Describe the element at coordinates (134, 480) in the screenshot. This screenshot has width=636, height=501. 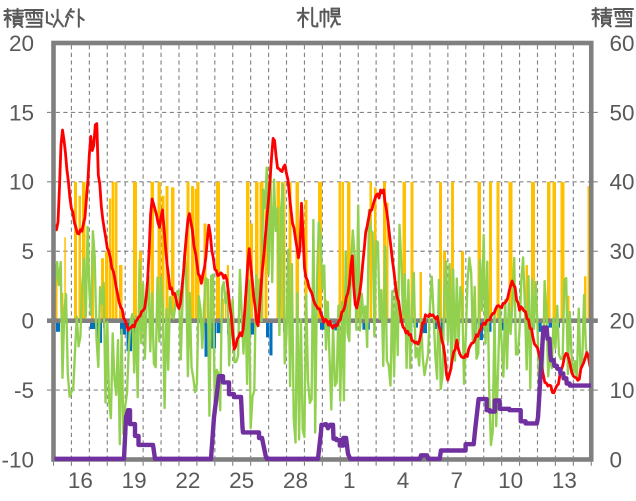
I see `svg-text: 19` at that location.